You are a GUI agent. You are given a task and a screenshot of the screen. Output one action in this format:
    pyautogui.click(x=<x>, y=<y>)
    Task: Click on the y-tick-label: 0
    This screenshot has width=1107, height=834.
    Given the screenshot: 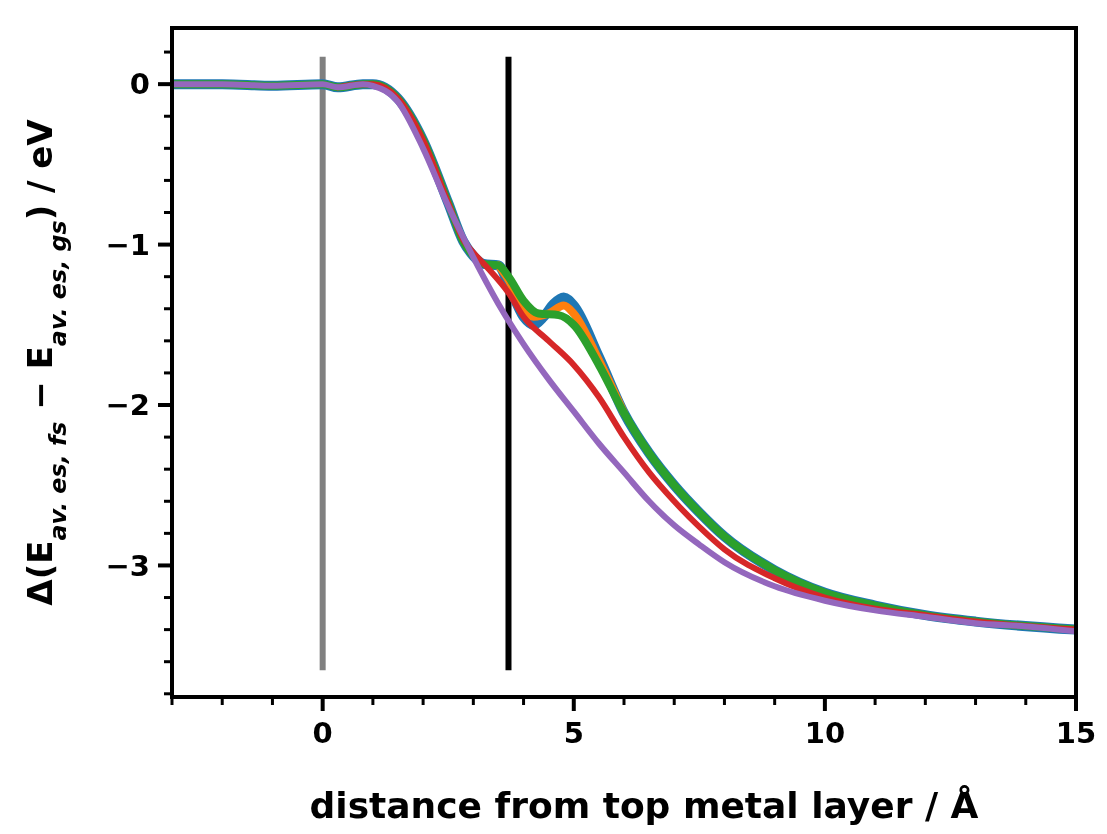 What is the action you would take?
    pyautogui.click(x=139, y=84)
    